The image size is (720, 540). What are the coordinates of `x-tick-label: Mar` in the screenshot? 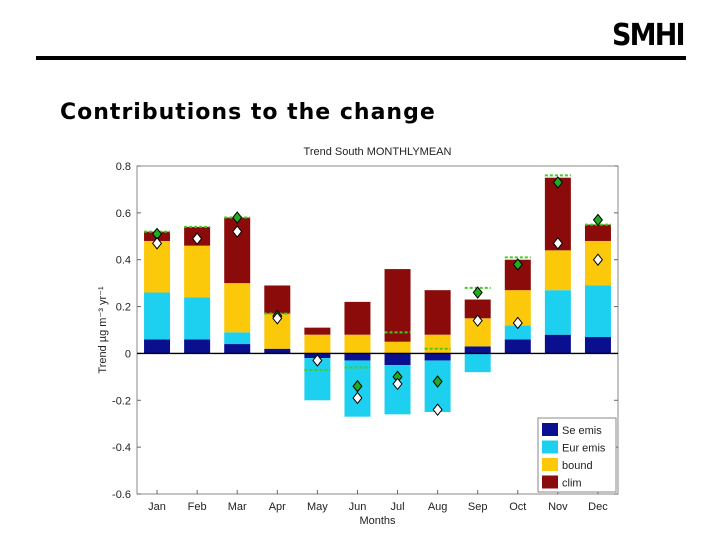 It's located at (237, 507).